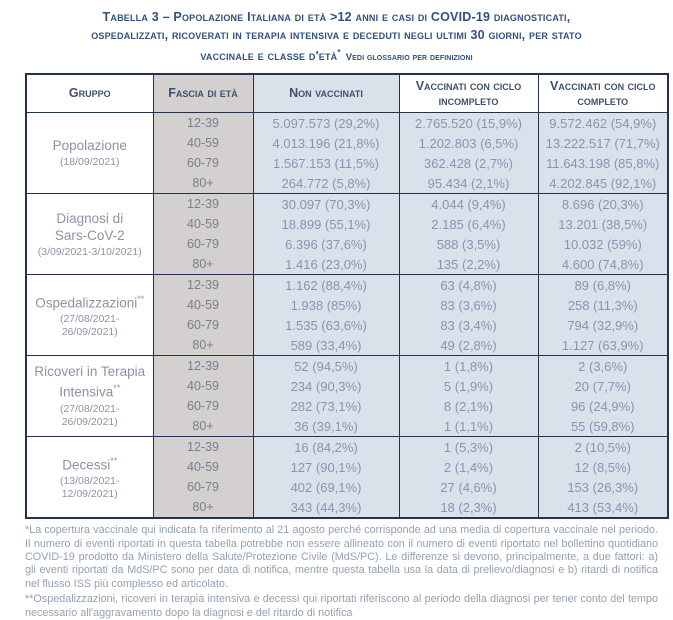 The image size is (673, 620). Describe the element at coordinates (409, 58) in the screenshot. I see `glossary-note: Vedi glossario per definizioni` at that location.